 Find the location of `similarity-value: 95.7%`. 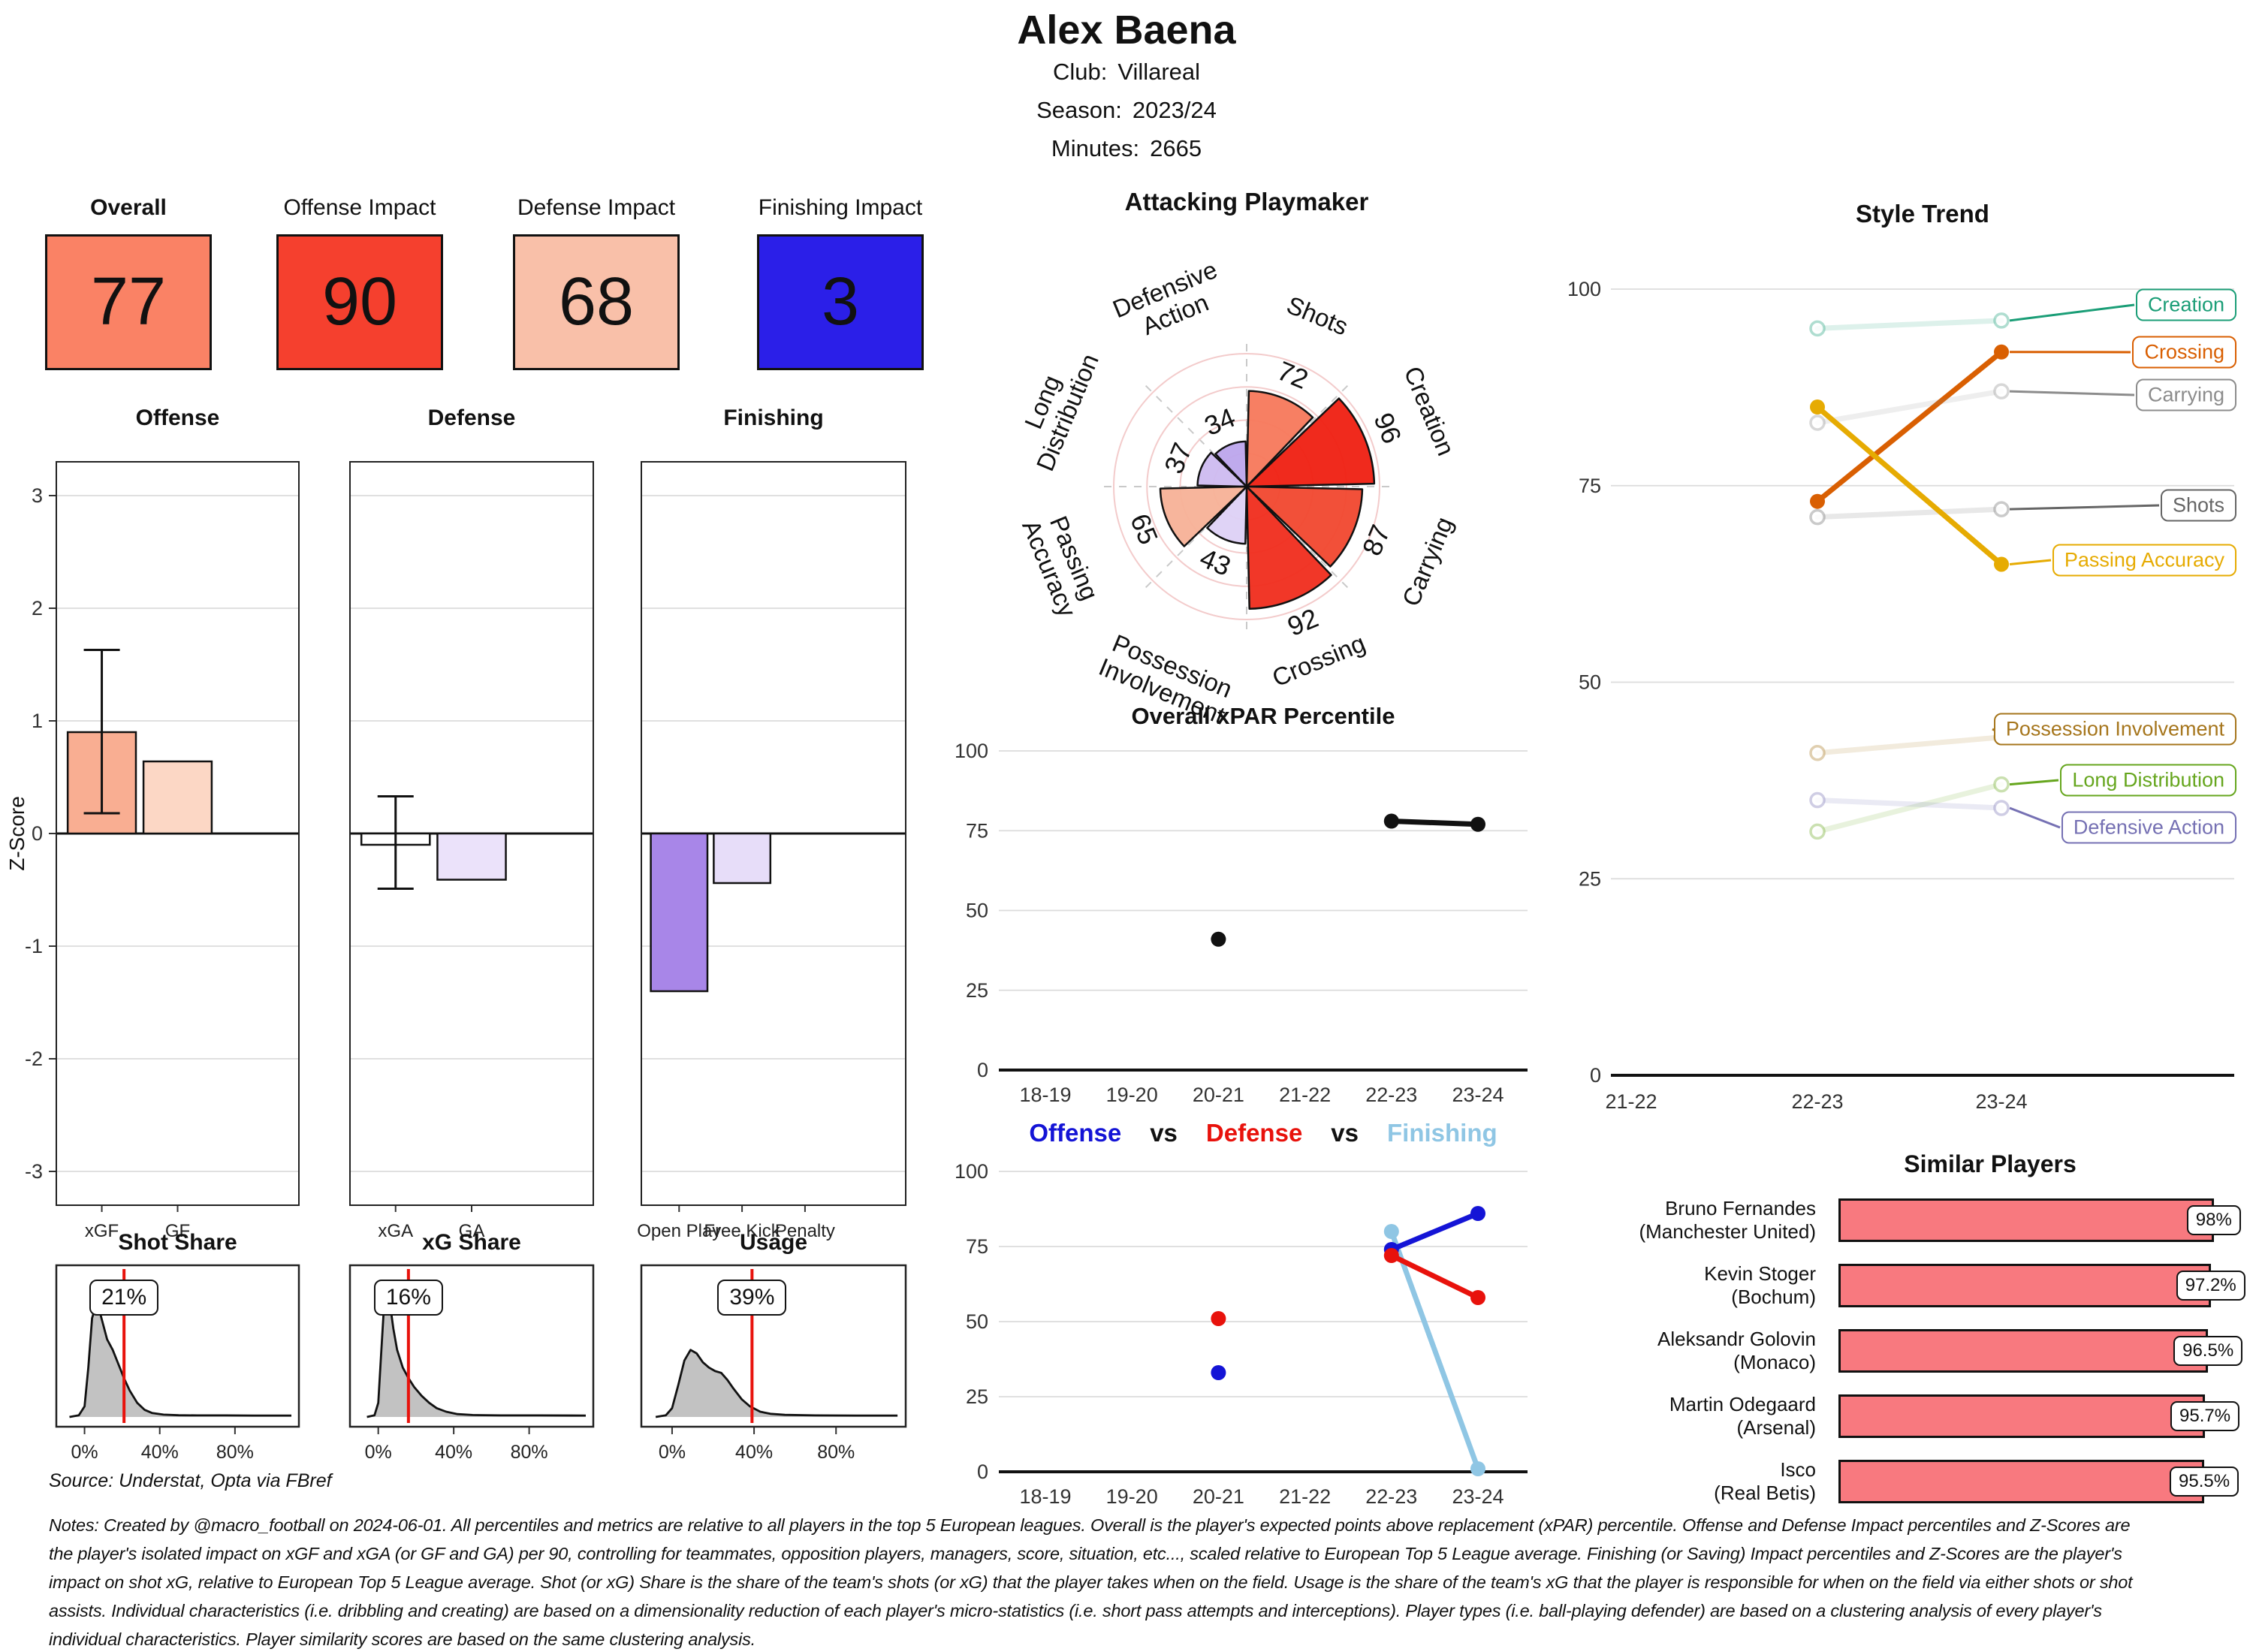

similarity-value: 95.7% is located at coordinates (2205, 1416).